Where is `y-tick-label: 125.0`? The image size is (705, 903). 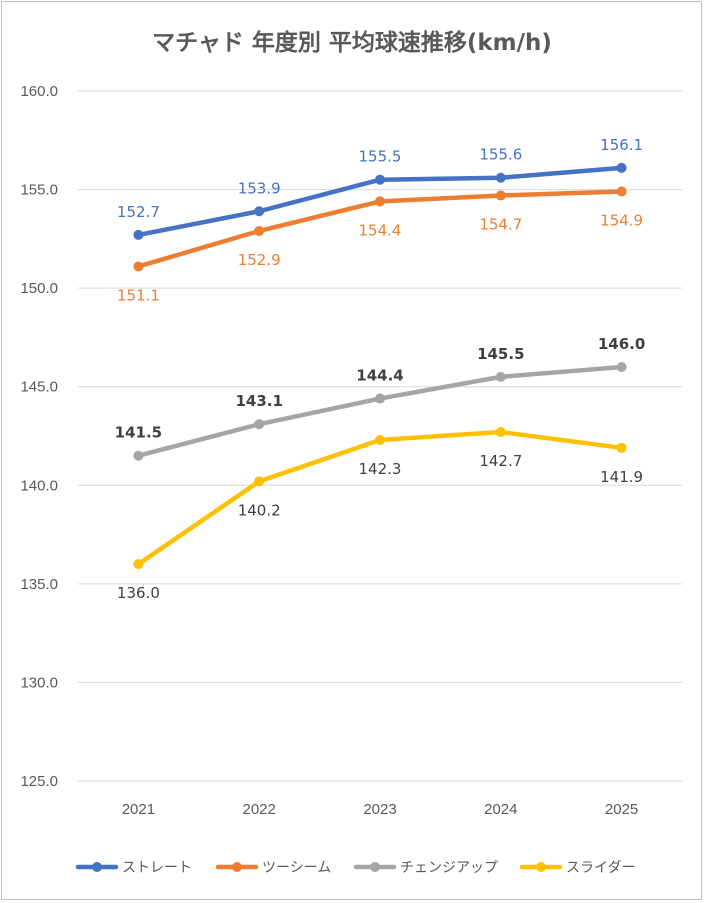
y-tick-label: 125.0 is located at coordinates (39, 781).